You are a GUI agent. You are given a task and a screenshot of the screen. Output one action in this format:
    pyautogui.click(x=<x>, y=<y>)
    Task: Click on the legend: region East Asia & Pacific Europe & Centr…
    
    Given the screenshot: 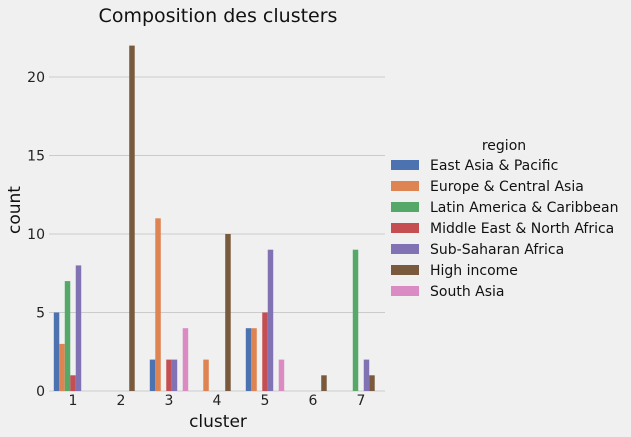 What is the action you would take?
    pyautogui.click(x=505, y=219)
    